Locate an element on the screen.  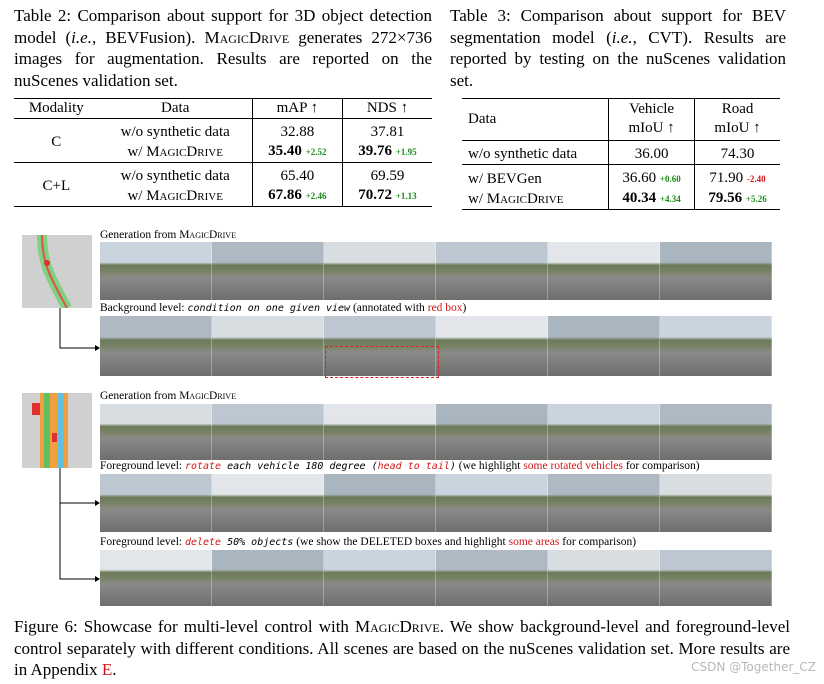
header-cell: Road mIoU ↑ is located at coordinates (737, 119).